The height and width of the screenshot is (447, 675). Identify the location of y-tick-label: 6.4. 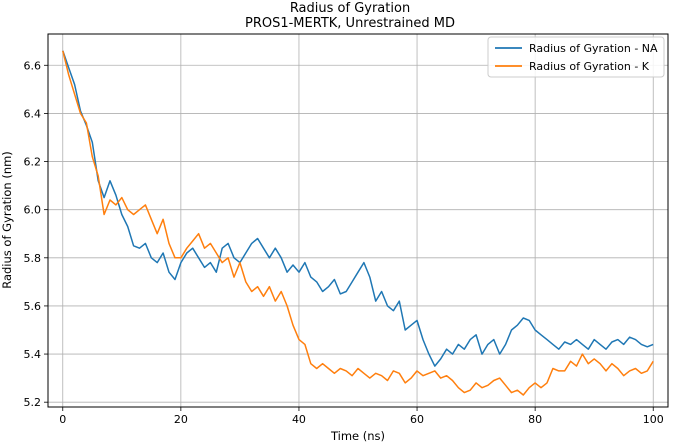
(33, 113).